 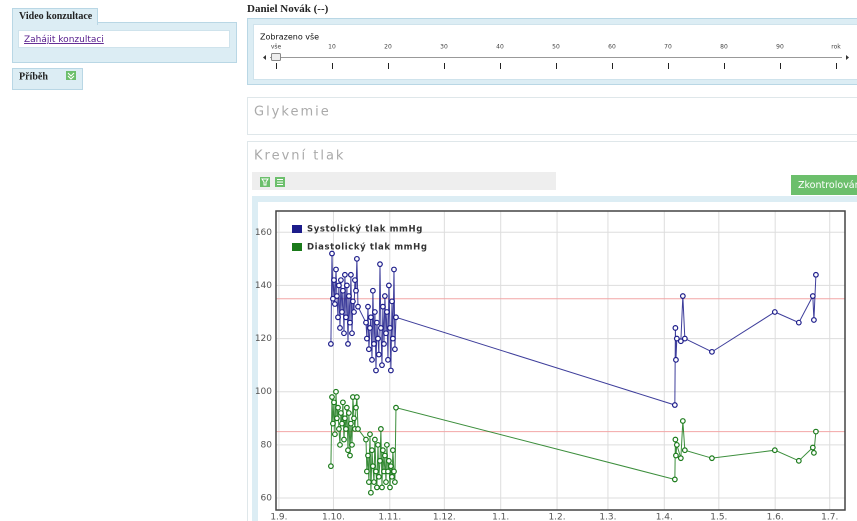 What do you see at coordinates (272, 182) in the screenshot?
I see `icon-glyphs` at bounding box center [272, 182].